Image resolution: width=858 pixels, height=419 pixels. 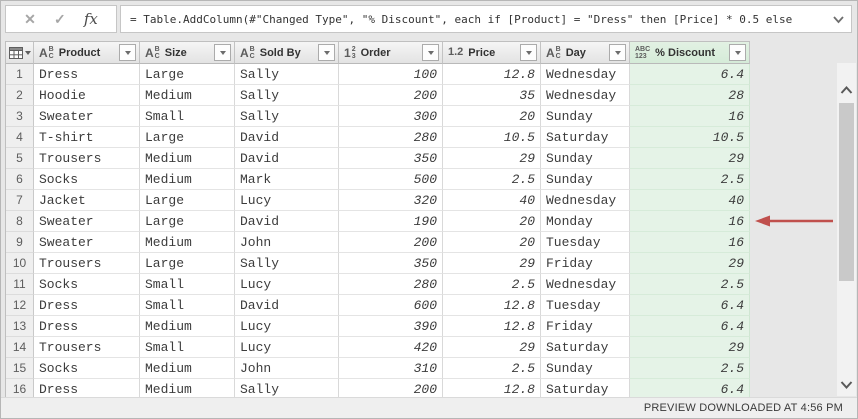 What do you see at coordinates (90, 19) in the screenshot?
I see `fx-icon: fx` at bounding box center [90, 19].